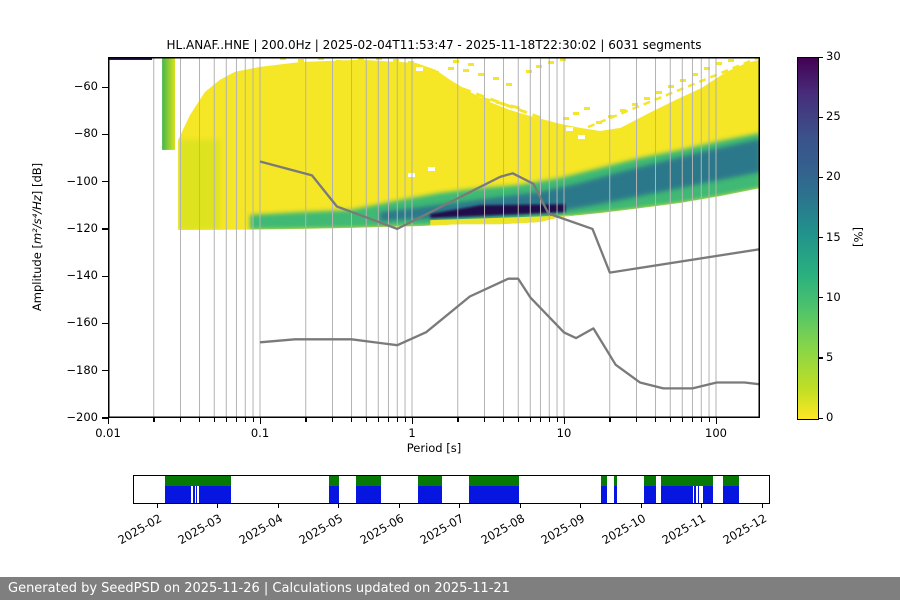  What do you see at coordinates (858, 237) in the screenshot?
I see `colorbar-unit-label: [%]` at bounding box center [858, 237].